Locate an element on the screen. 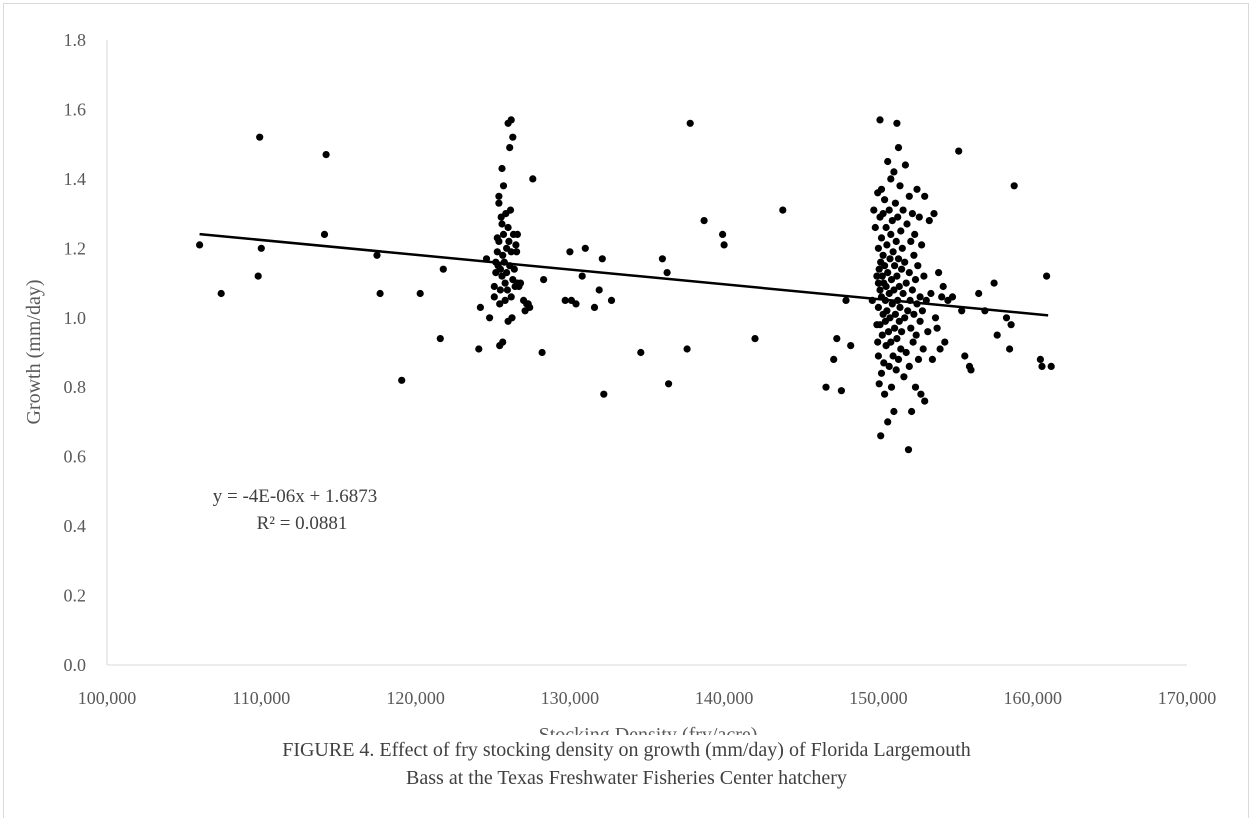 The height and width of the screenshot is (821, 1253). y-tick-label: 1.8 is located at coordinates (75, 40).